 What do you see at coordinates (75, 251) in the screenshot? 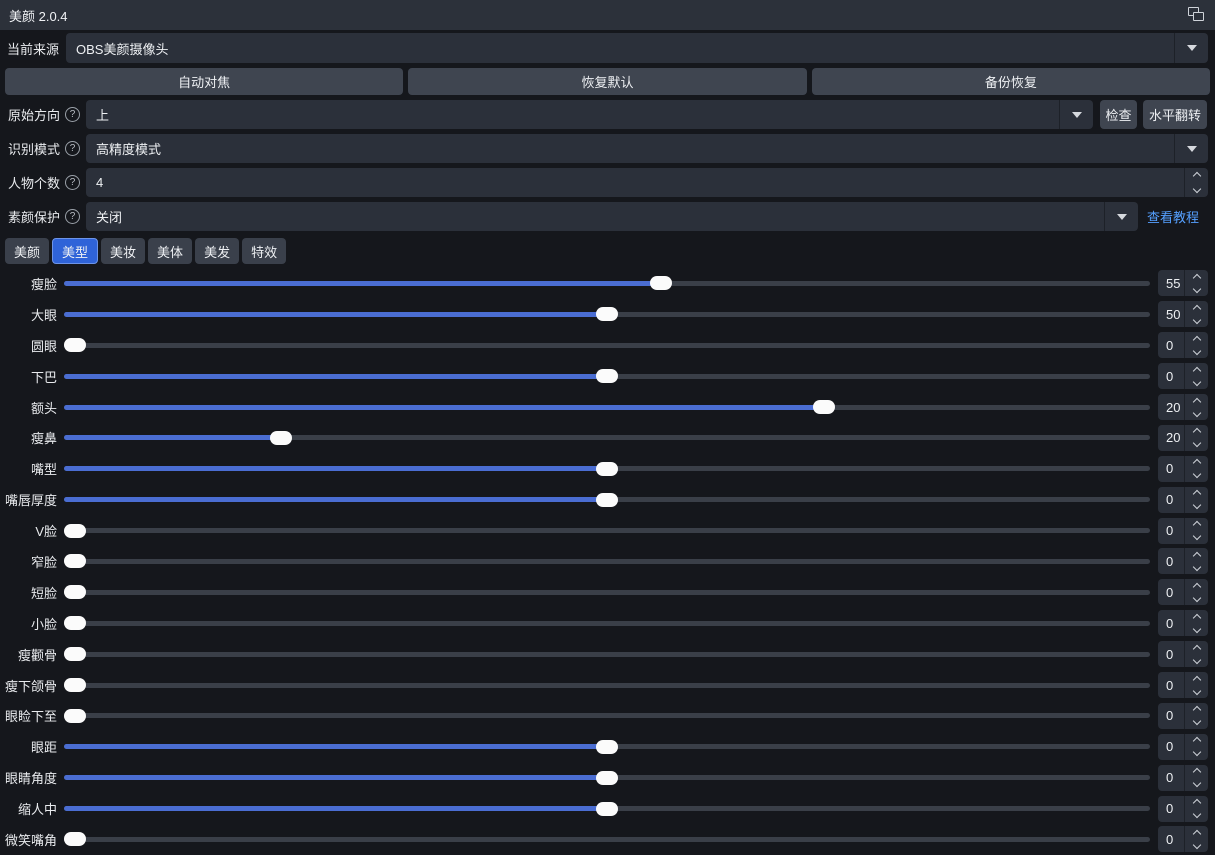
I see `tab-1-active: 美型` at bounding box center [75, 251].